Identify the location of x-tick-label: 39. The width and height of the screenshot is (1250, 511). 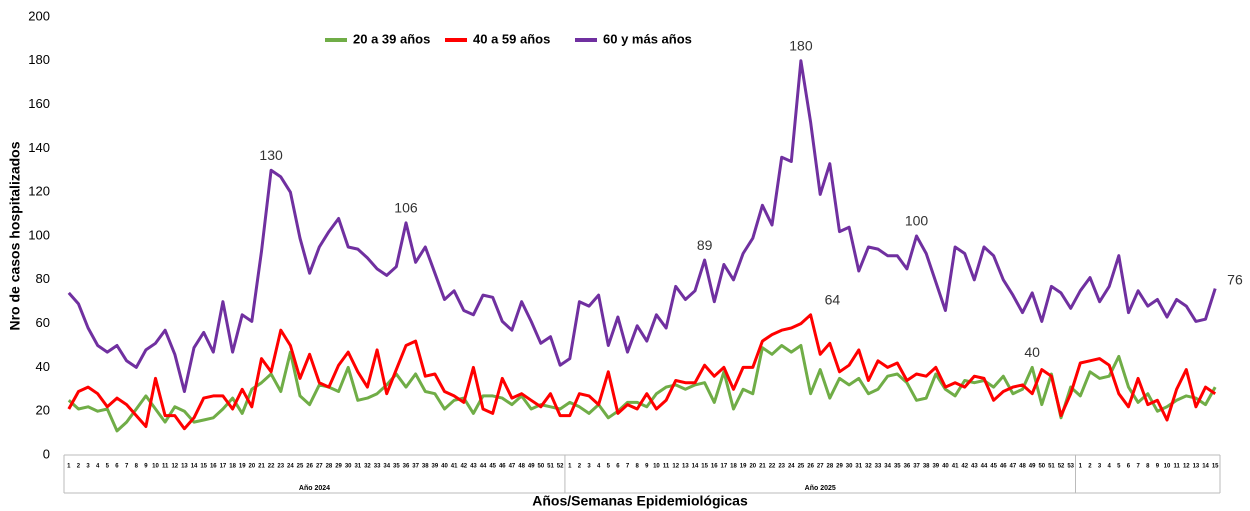
(435, 467).